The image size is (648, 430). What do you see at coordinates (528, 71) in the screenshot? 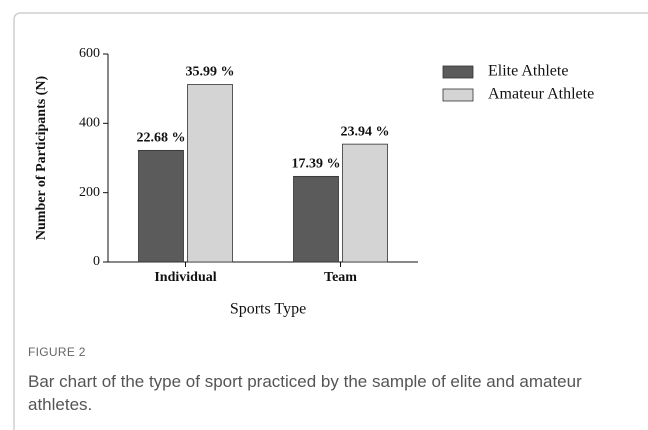
I see `legend-label: Elite Athlete` at bounding box center [528, 71].